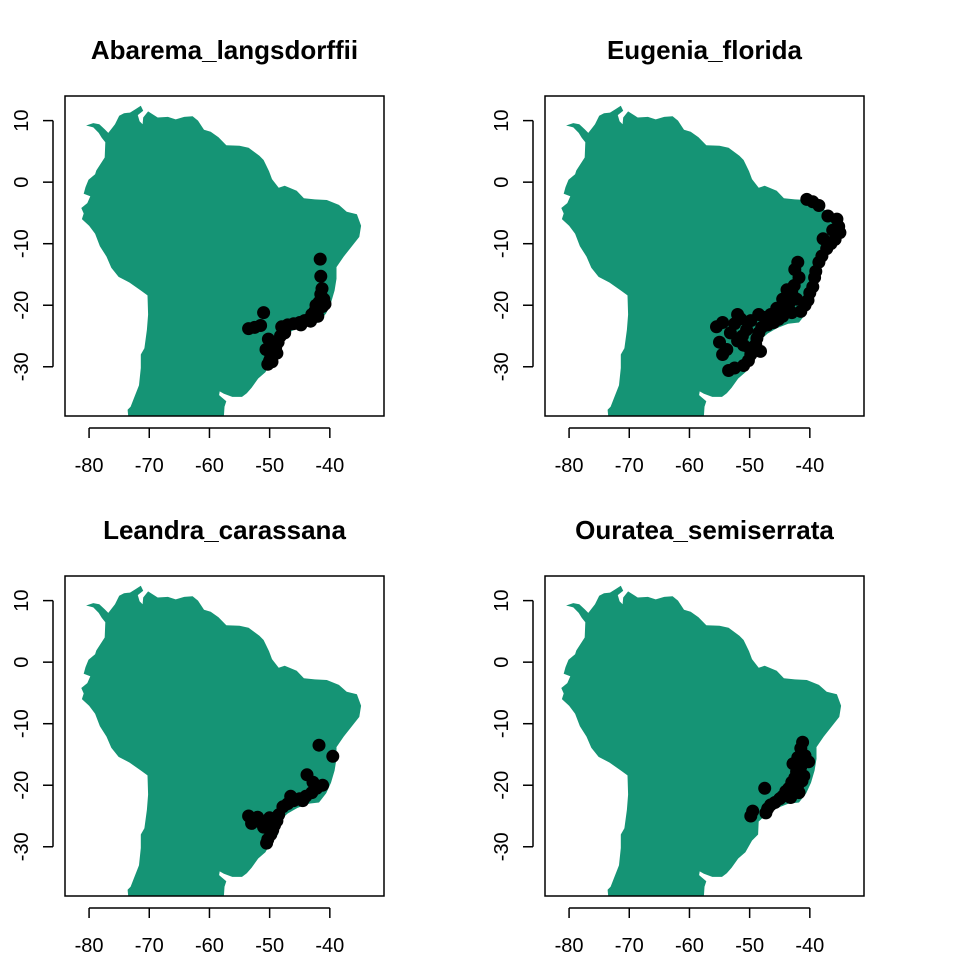 This screenshot has height=960, width=960. Describe the element at coordinates (705, 50) in the screenshot. I see `panel-title: Eugenia_florida` at that location.